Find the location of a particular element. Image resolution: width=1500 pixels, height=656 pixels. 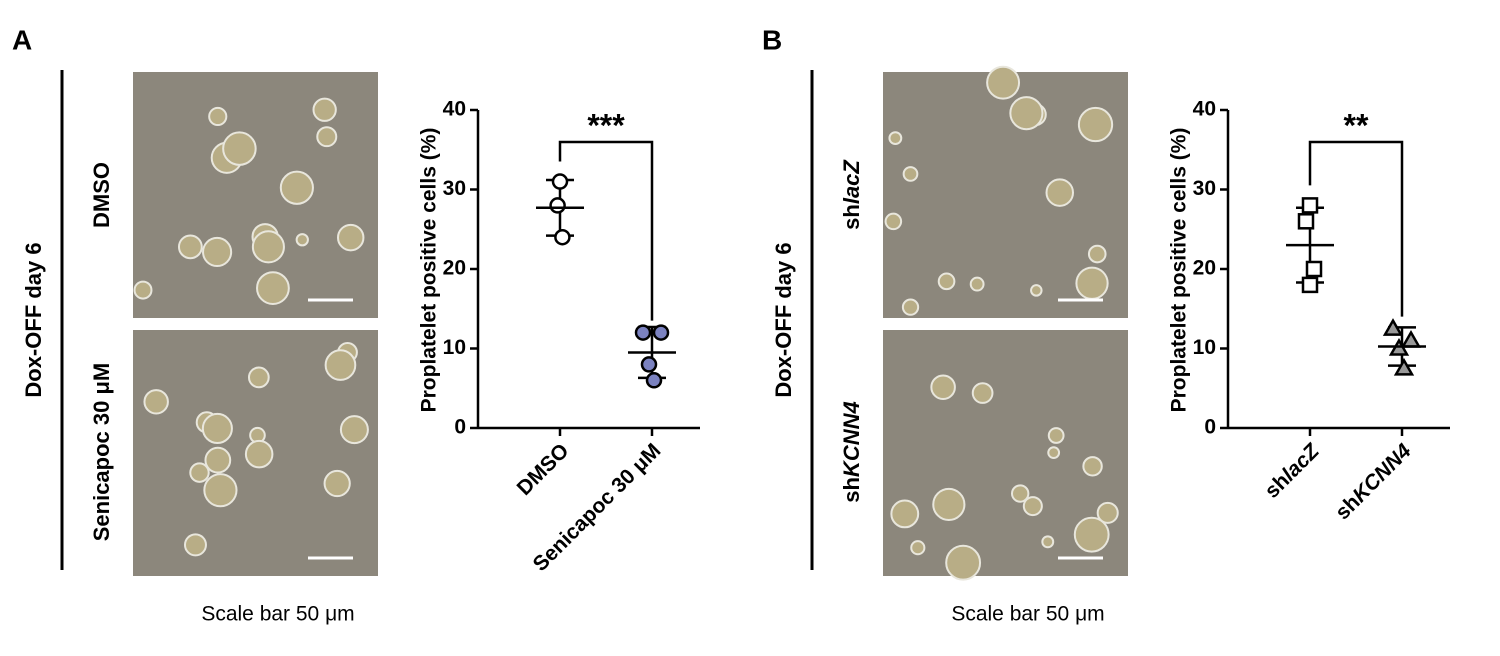

image-label-part: lacZ is located at coordinates (851, 182).